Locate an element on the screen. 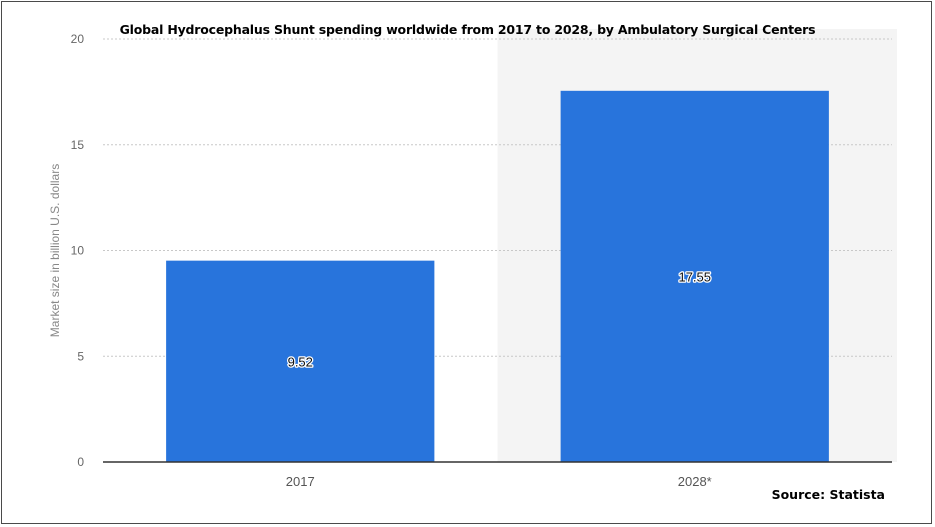  y-tick-label: 10 is located at coordinates (78, 251).